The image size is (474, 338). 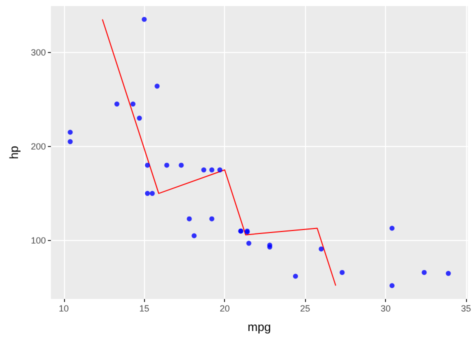 I want to click on x-axis-title: mpg, so click(x=259, y=327).